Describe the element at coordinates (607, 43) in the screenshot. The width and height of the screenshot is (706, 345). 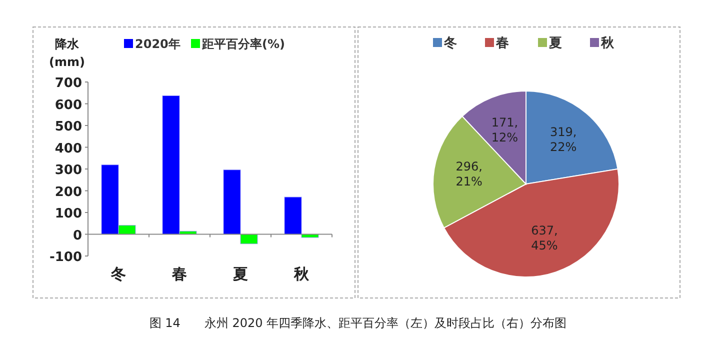
I see `legend-label: 秋` at that location.